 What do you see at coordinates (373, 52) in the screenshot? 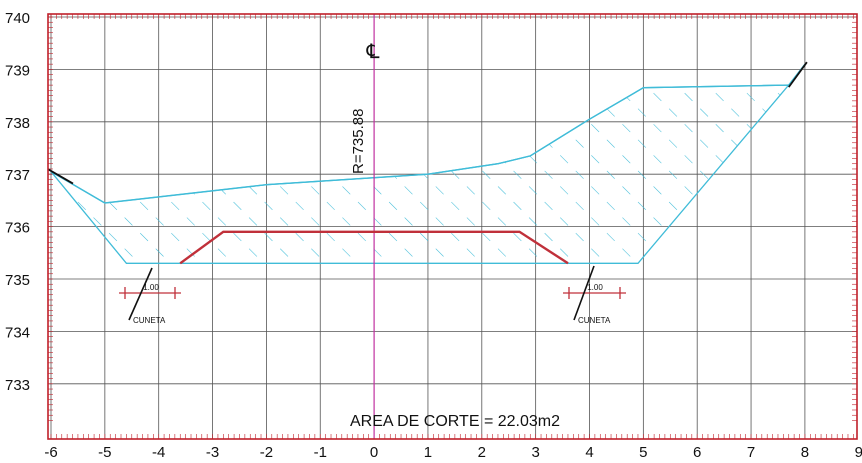
I see `centerline-symbol: ℄` at bounding box center [373, 52].